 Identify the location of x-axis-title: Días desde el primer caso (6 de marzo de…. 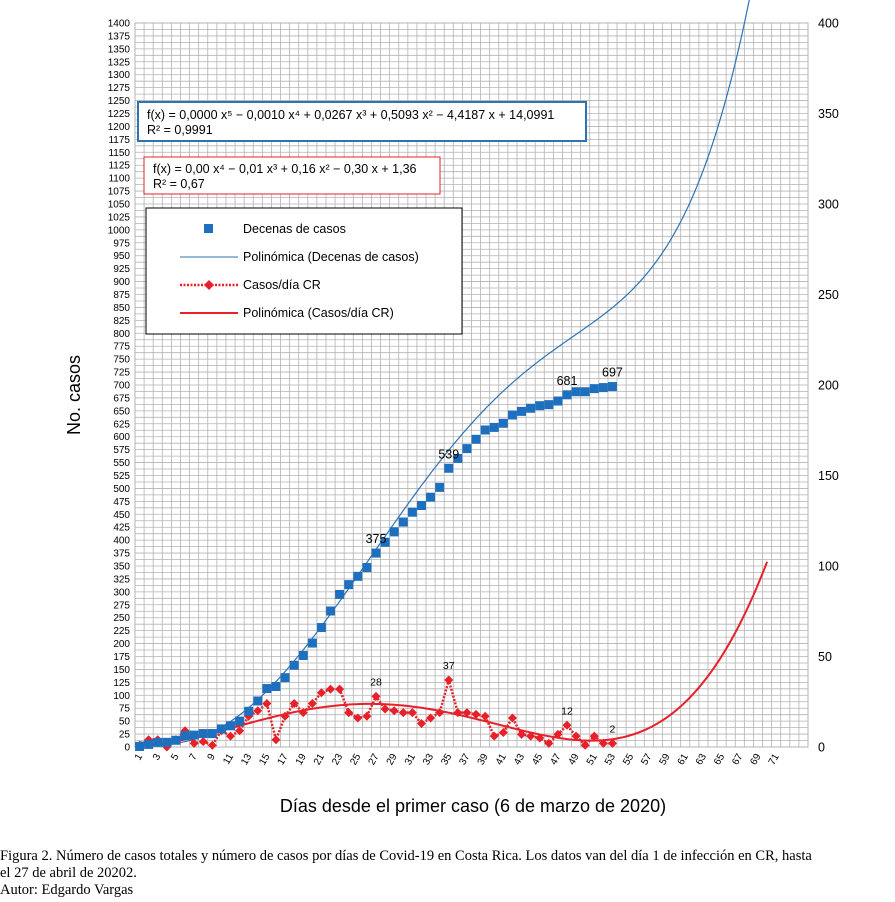
(473, 806).